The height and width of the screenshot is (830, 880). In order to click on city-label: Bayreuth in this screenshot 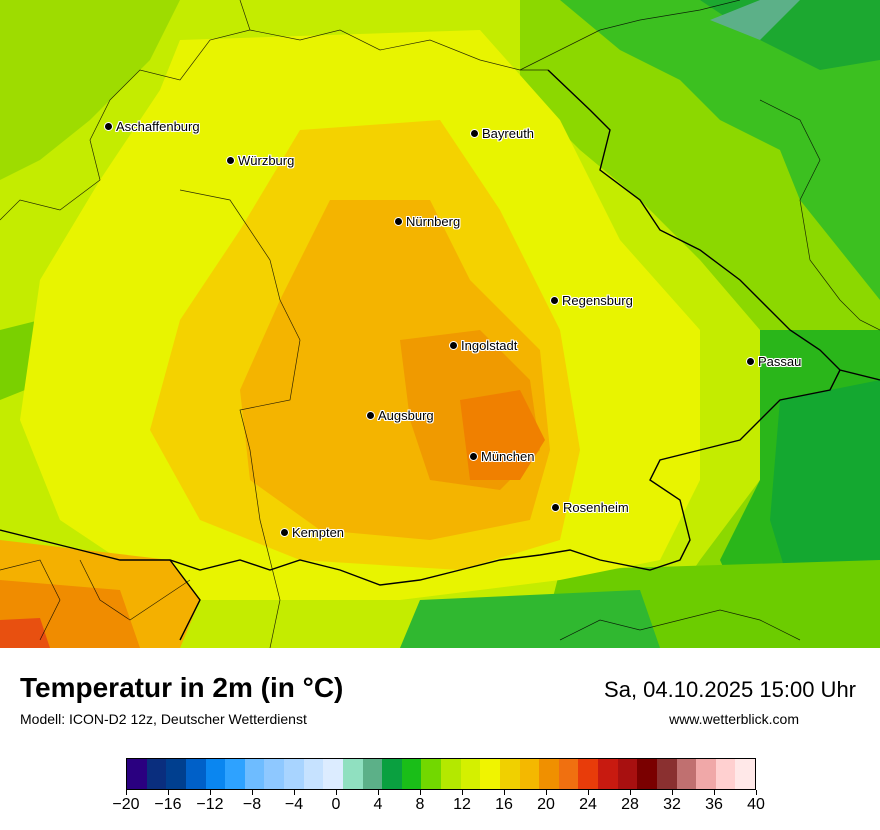, I will do `click(508, 133)`.